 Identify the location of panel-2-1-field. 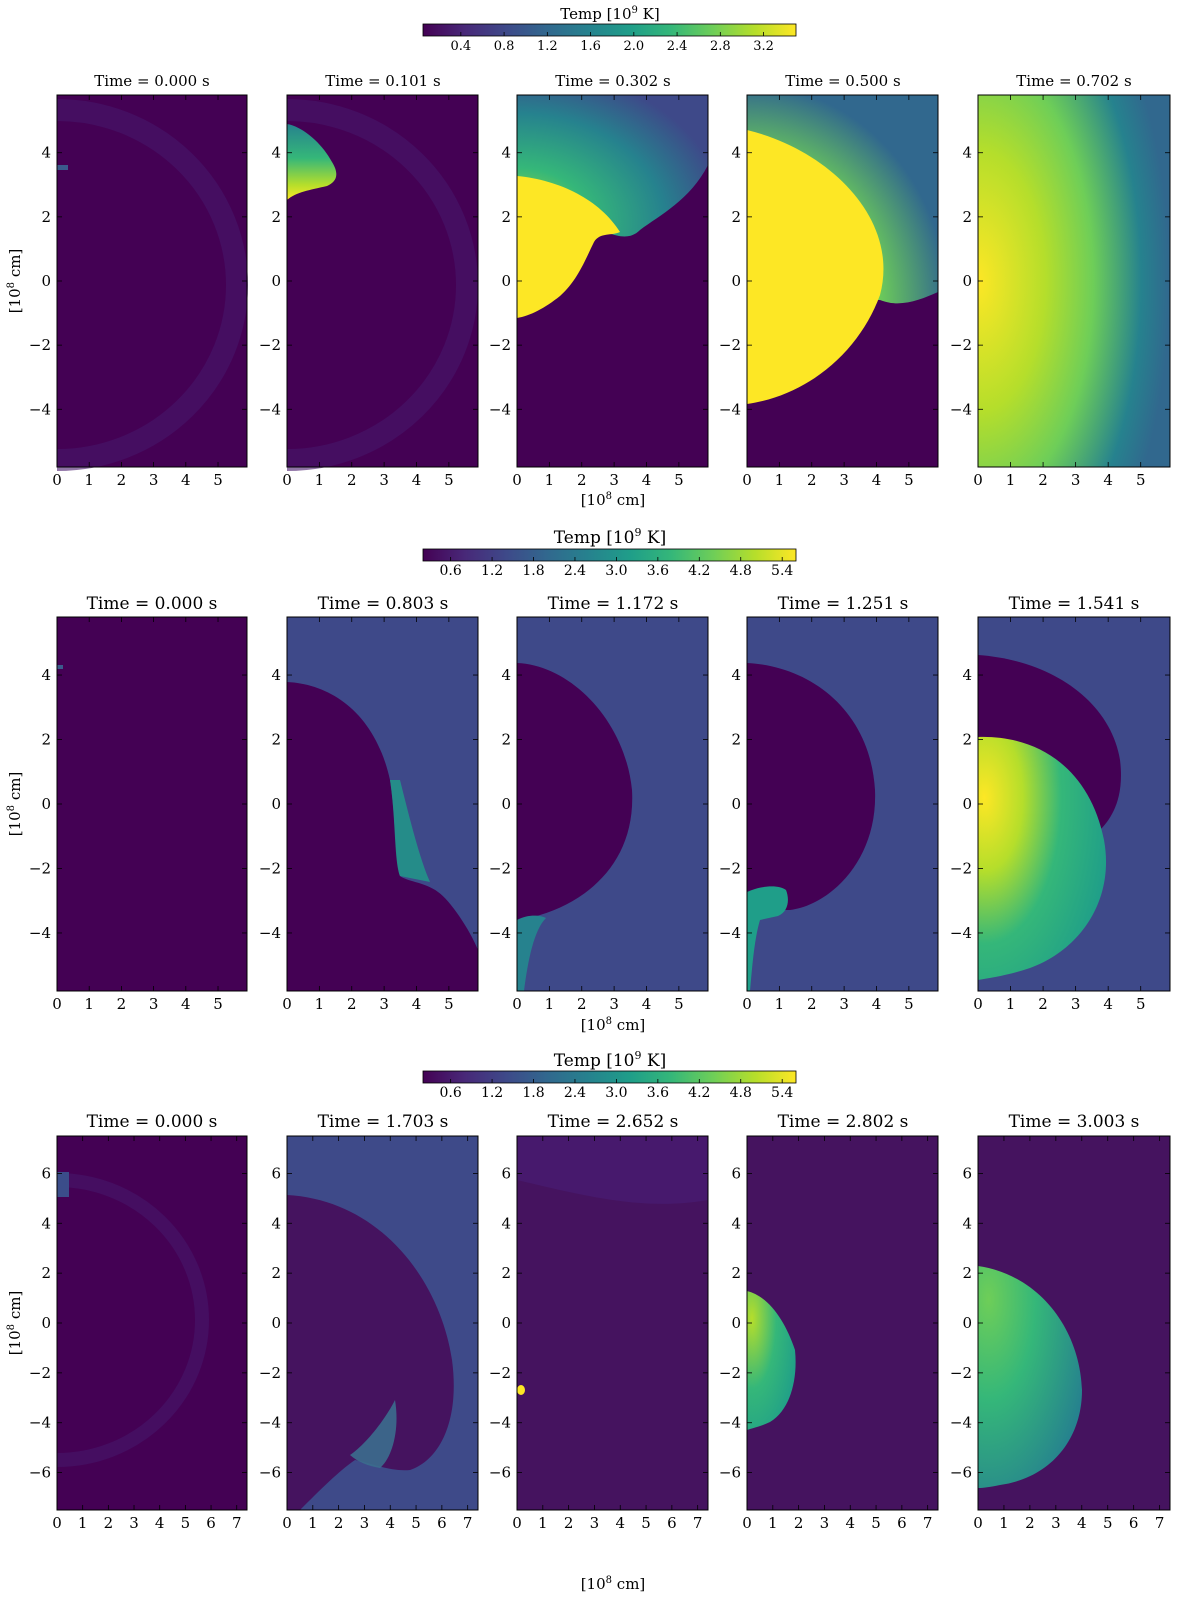
(152, 804).